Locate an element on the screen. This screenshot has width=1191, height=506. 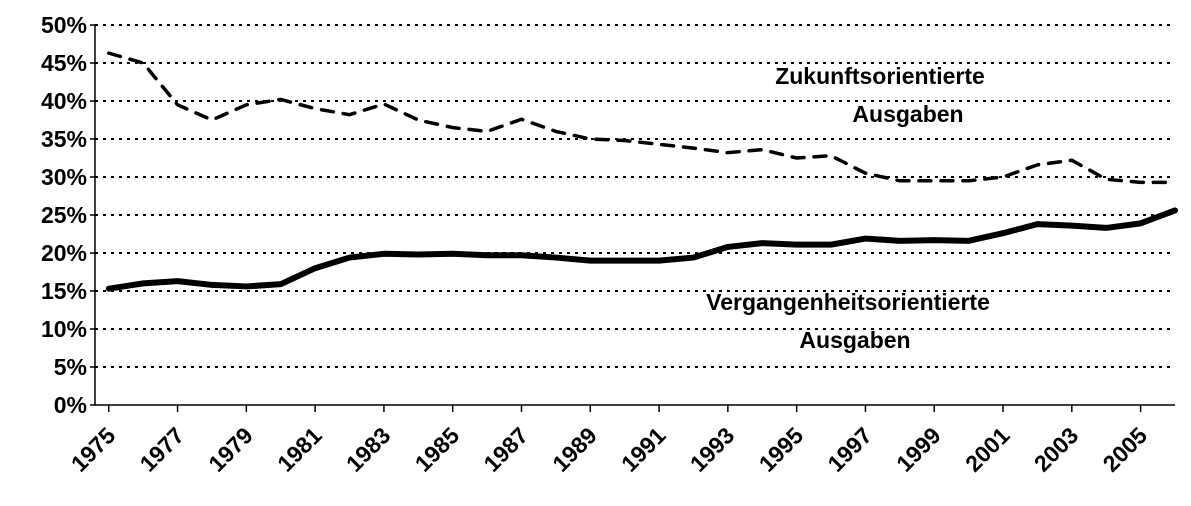
x-tick-label: 1985 is located at coordinates (437, 449).